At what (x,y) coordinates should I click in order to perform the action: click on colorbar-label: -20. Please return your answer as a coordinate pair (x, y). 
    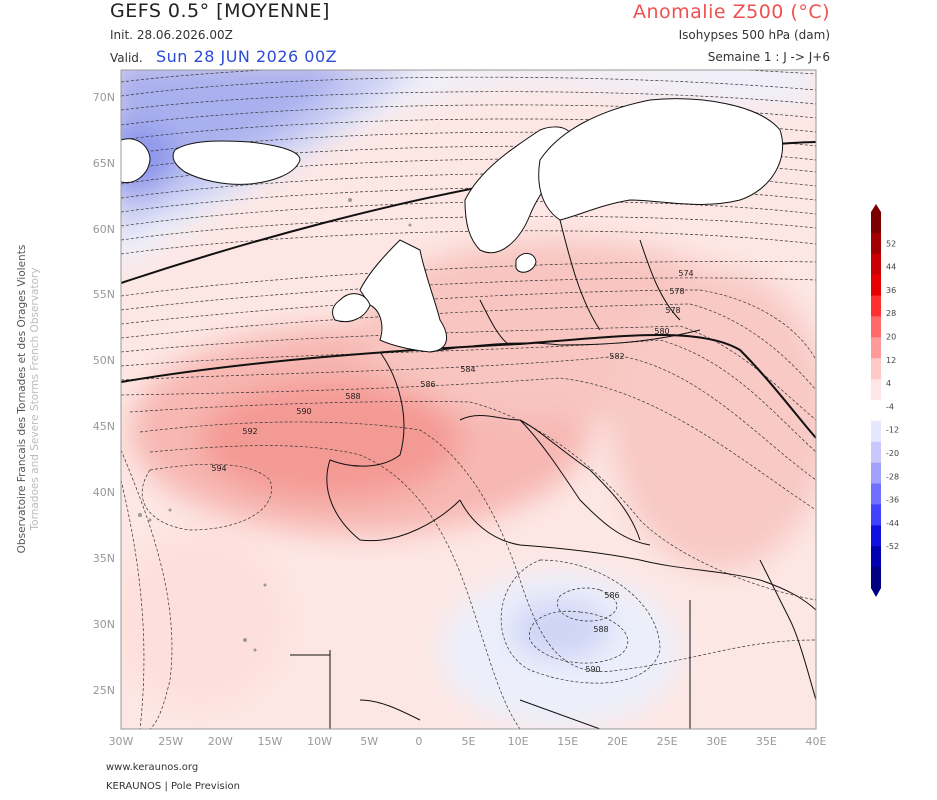
    Looking at the image, I should click on (892, 453).